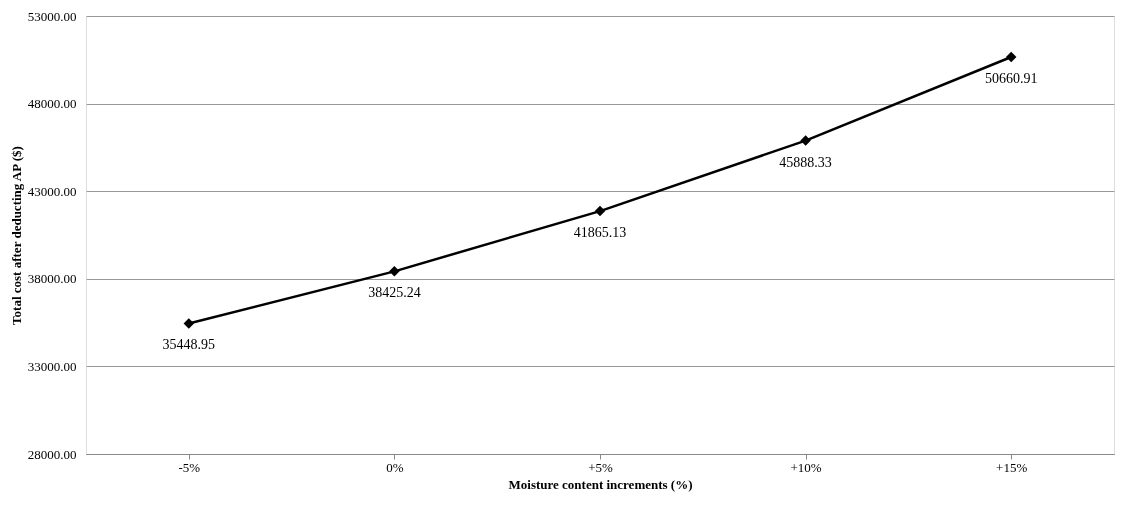 The height and width of the screenshot is (521, 1144). I want to click on data-label: 41865.13, so click(600, 233).